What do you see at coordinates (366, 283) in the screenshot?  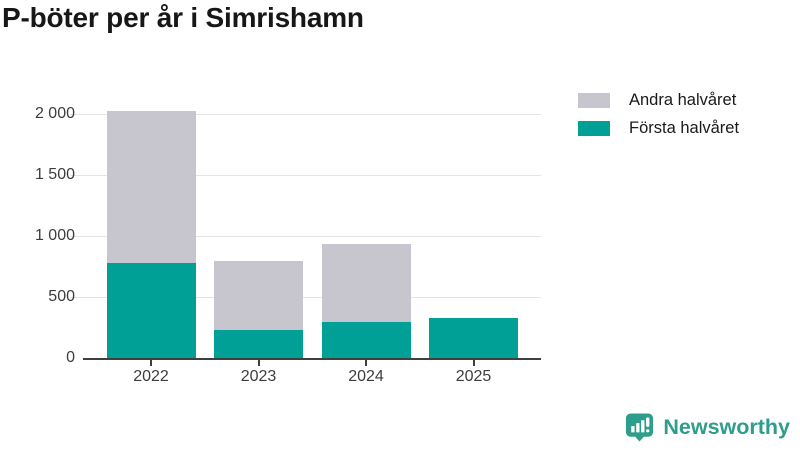 I see `bar-segment-2024-andra-halv-ret` at bounding box center [366, 283].